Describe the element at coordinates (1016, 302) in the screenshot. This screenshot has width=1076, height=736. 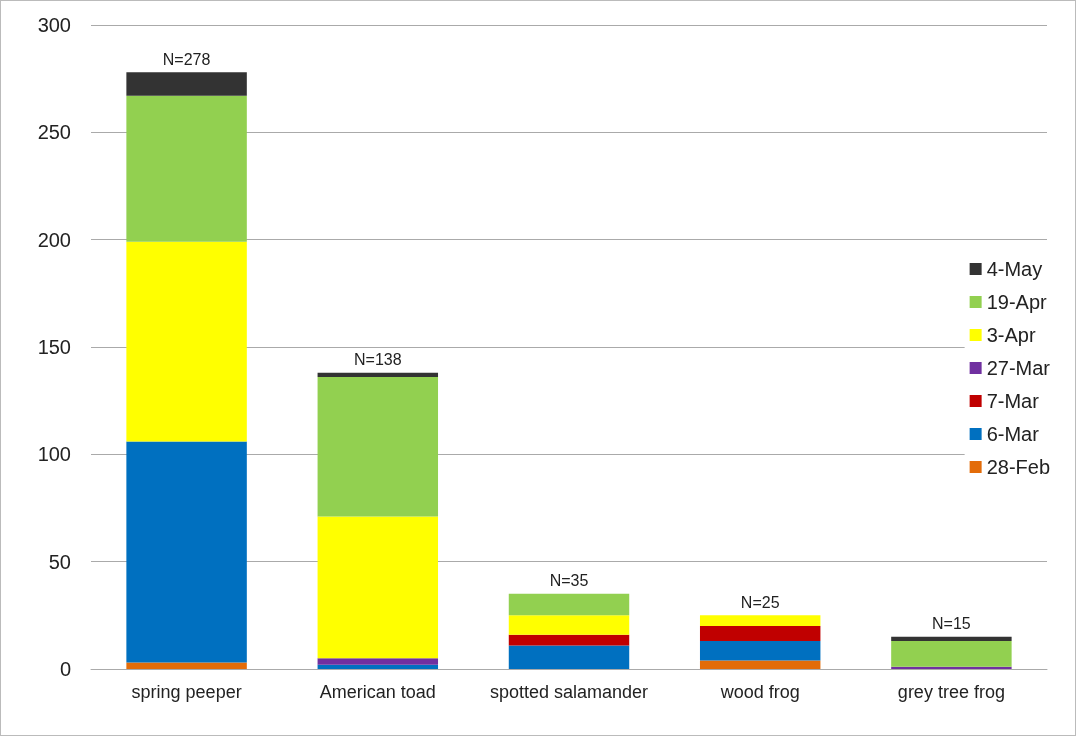
I see `legend-label: 19-Apr` at that location.